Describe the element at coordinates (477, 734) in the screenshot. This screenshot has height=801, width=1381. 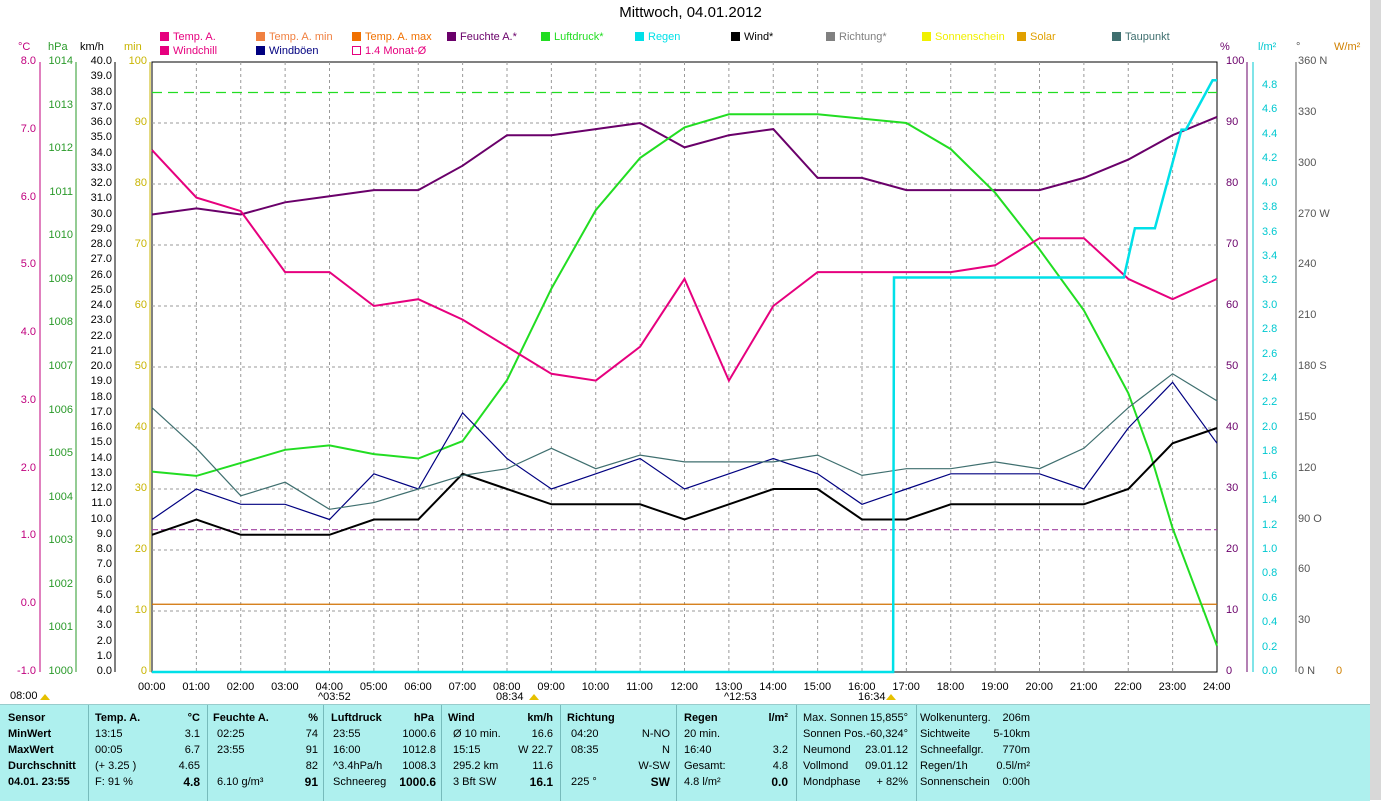
I see `wind-time: Ø 10 min.` at that location.